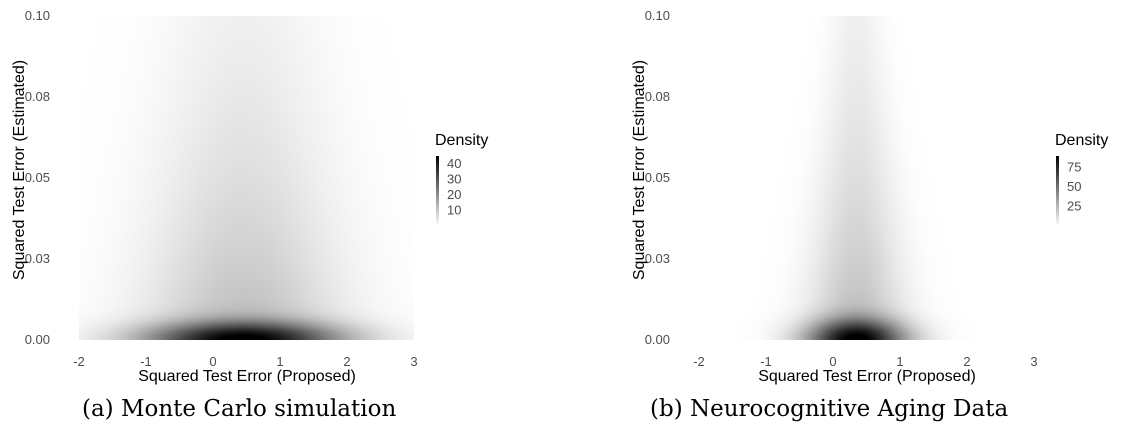  Describe the element at coordinates (1074, 167) in the screenshot. I see `legend-tick-label: 75` at that location.